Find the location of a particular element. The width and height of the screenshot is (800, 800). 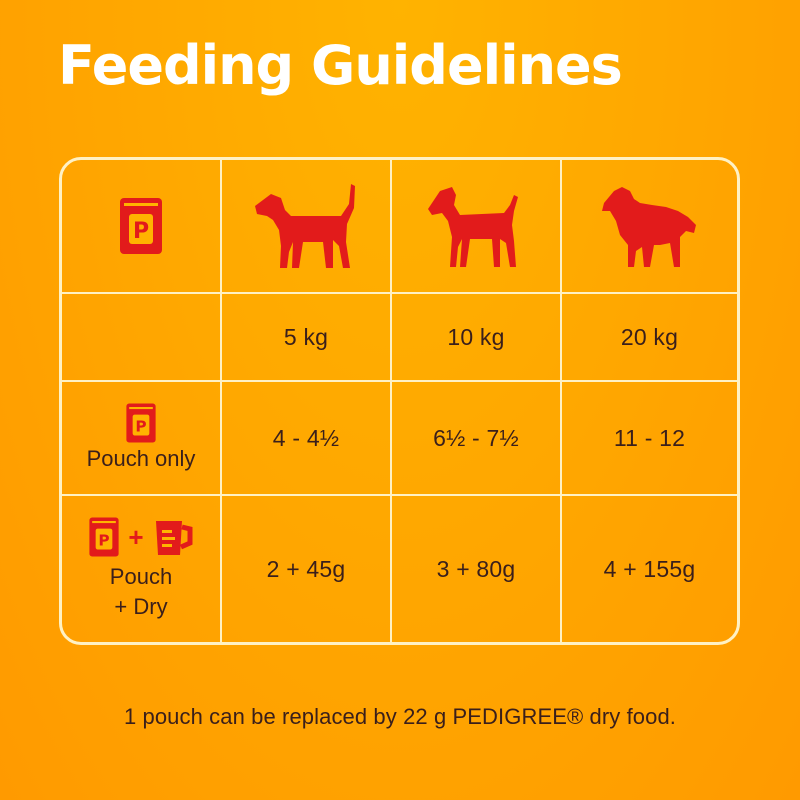

pouch-dry-20kg: 4 + 155g is located at coordinates (649, 569).